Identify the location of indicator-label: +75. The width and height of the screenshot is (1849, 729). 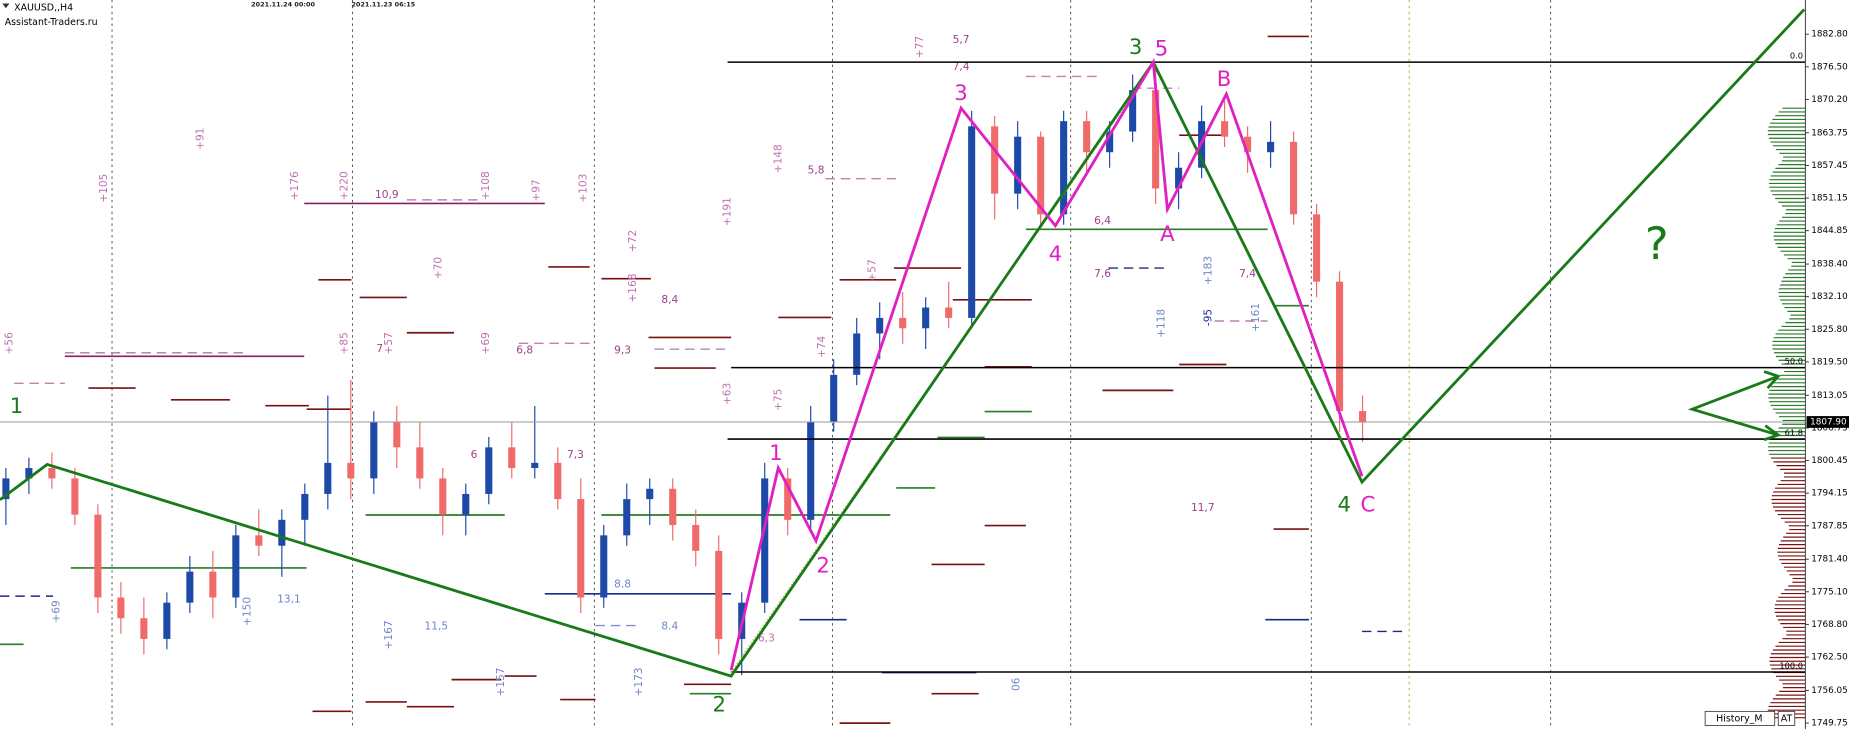
(778, 400).